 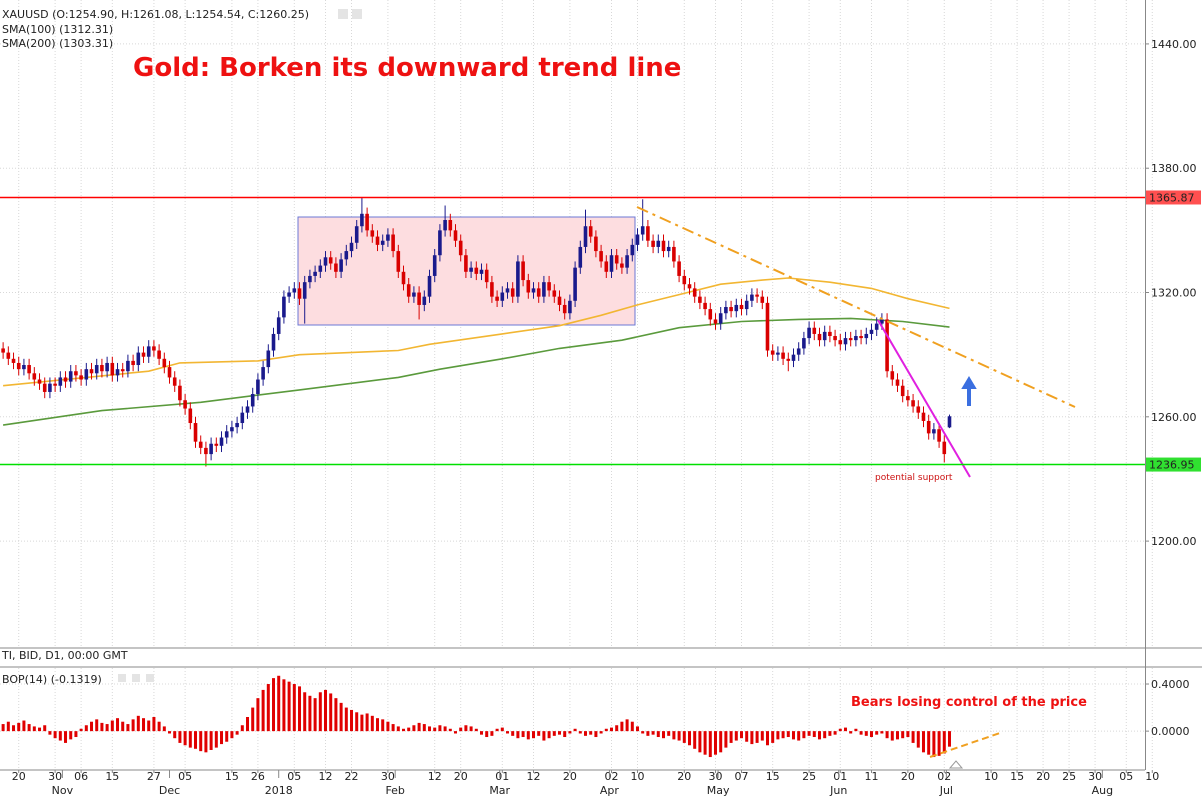 What do you see at coordinates (534, 776) in the screenshot?
I see `x-tick-label: 12` at bounding box center [534, 776].